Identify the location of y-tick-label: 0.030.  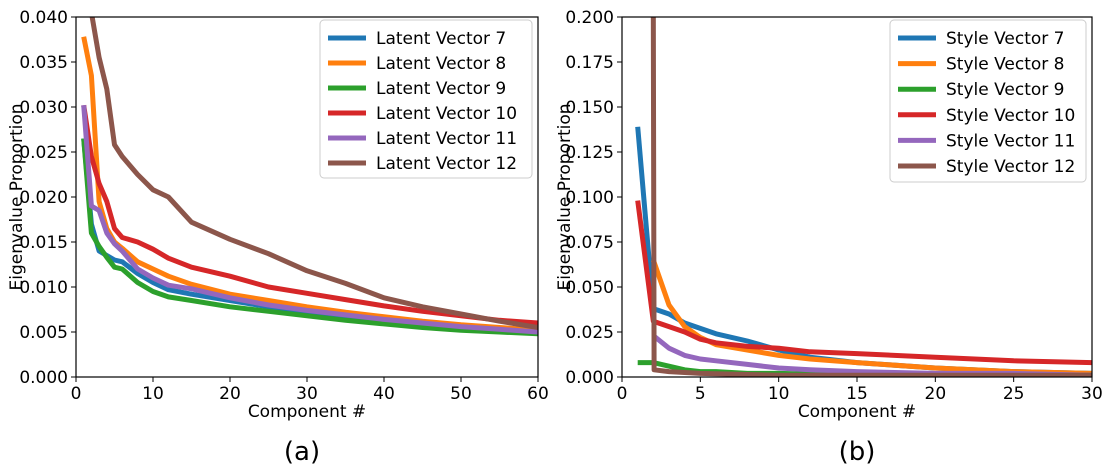
(43, 108).